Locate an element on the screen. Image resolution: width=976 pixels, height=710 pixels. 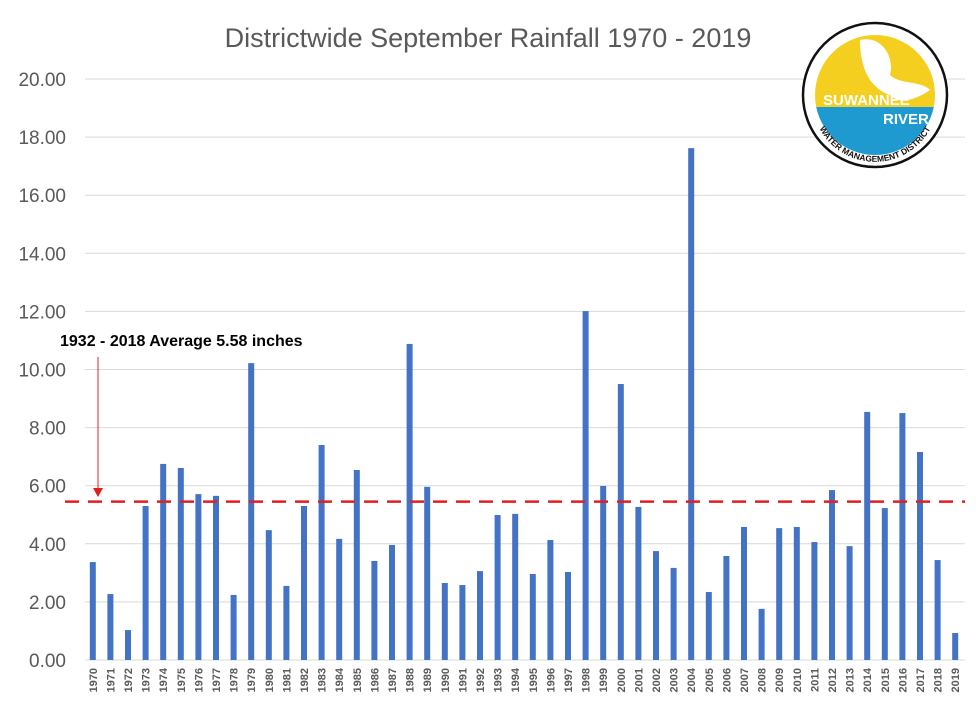
bar-1985 is located at coordinates (356, 565).